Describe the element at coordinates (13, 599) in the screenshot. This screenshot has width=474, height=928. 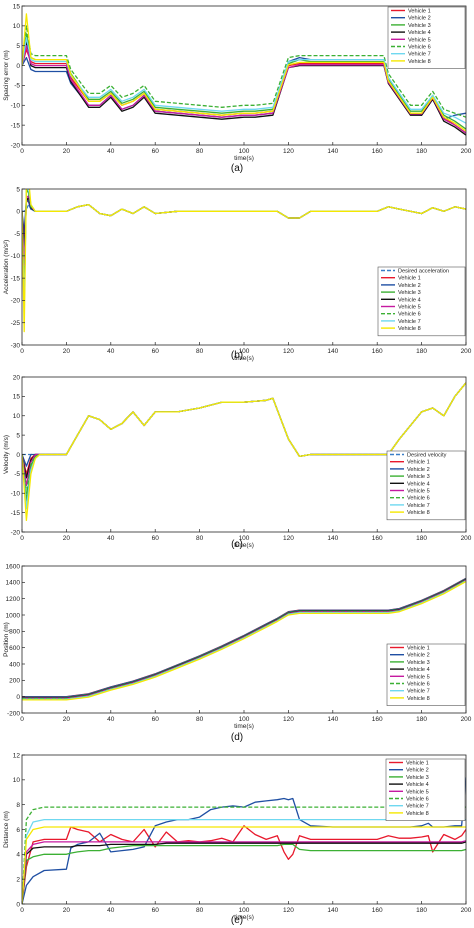
I see `y-tick-label: 1200` at that location.